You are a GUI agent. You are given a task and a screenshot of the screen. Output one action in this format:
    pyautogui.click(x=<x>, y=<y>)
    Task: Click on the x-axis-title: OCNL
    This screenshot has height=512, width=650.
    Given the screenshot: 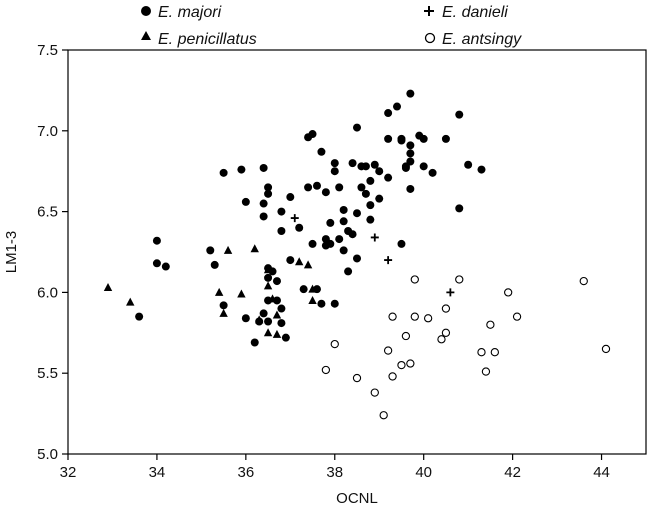 What is the action you would take?
    pyautogui.click(x=357, y=498)
    